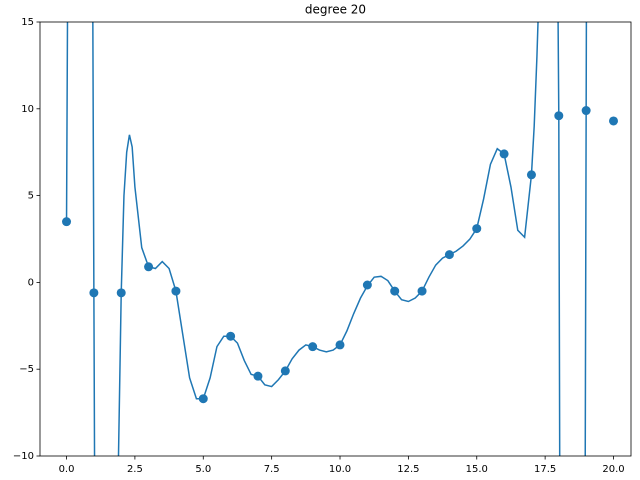 Image resolution: width=640 pixels, height=480 pixels. What do you see at coordinates (545, 469) in the screenshot?
I see `x-tick-label: 17.5` at bounding box center [545, 469].